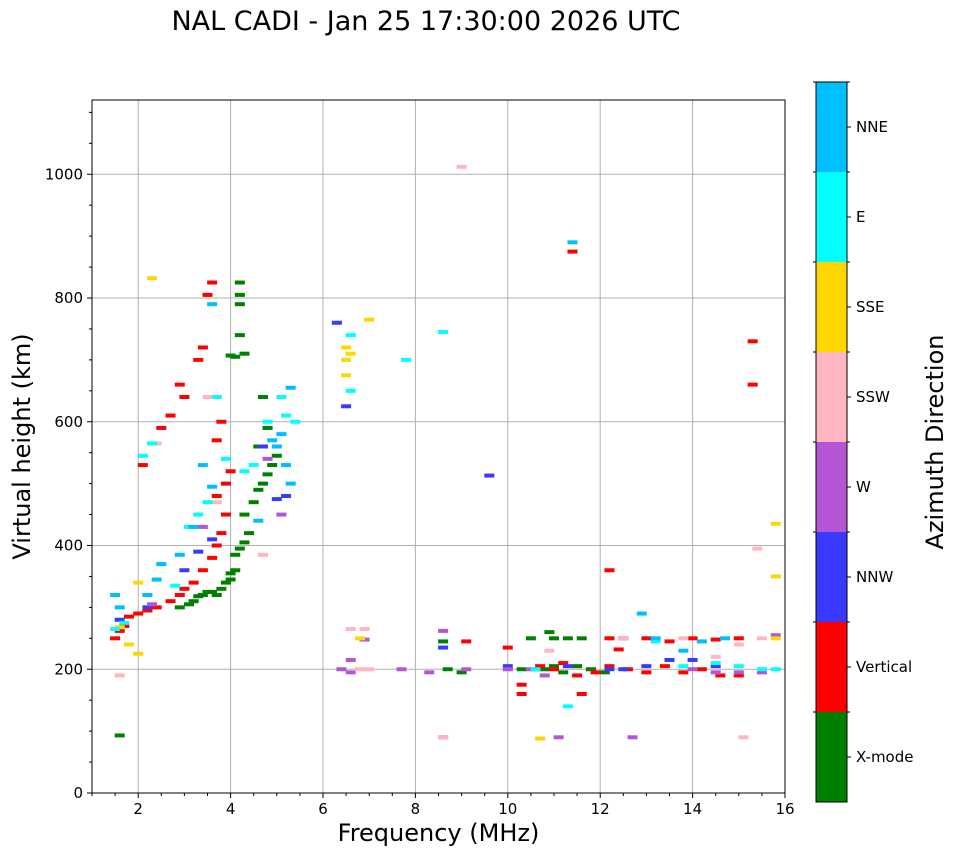  I want to click on y-axis-label: Virtual height (km), so click(22, 446).